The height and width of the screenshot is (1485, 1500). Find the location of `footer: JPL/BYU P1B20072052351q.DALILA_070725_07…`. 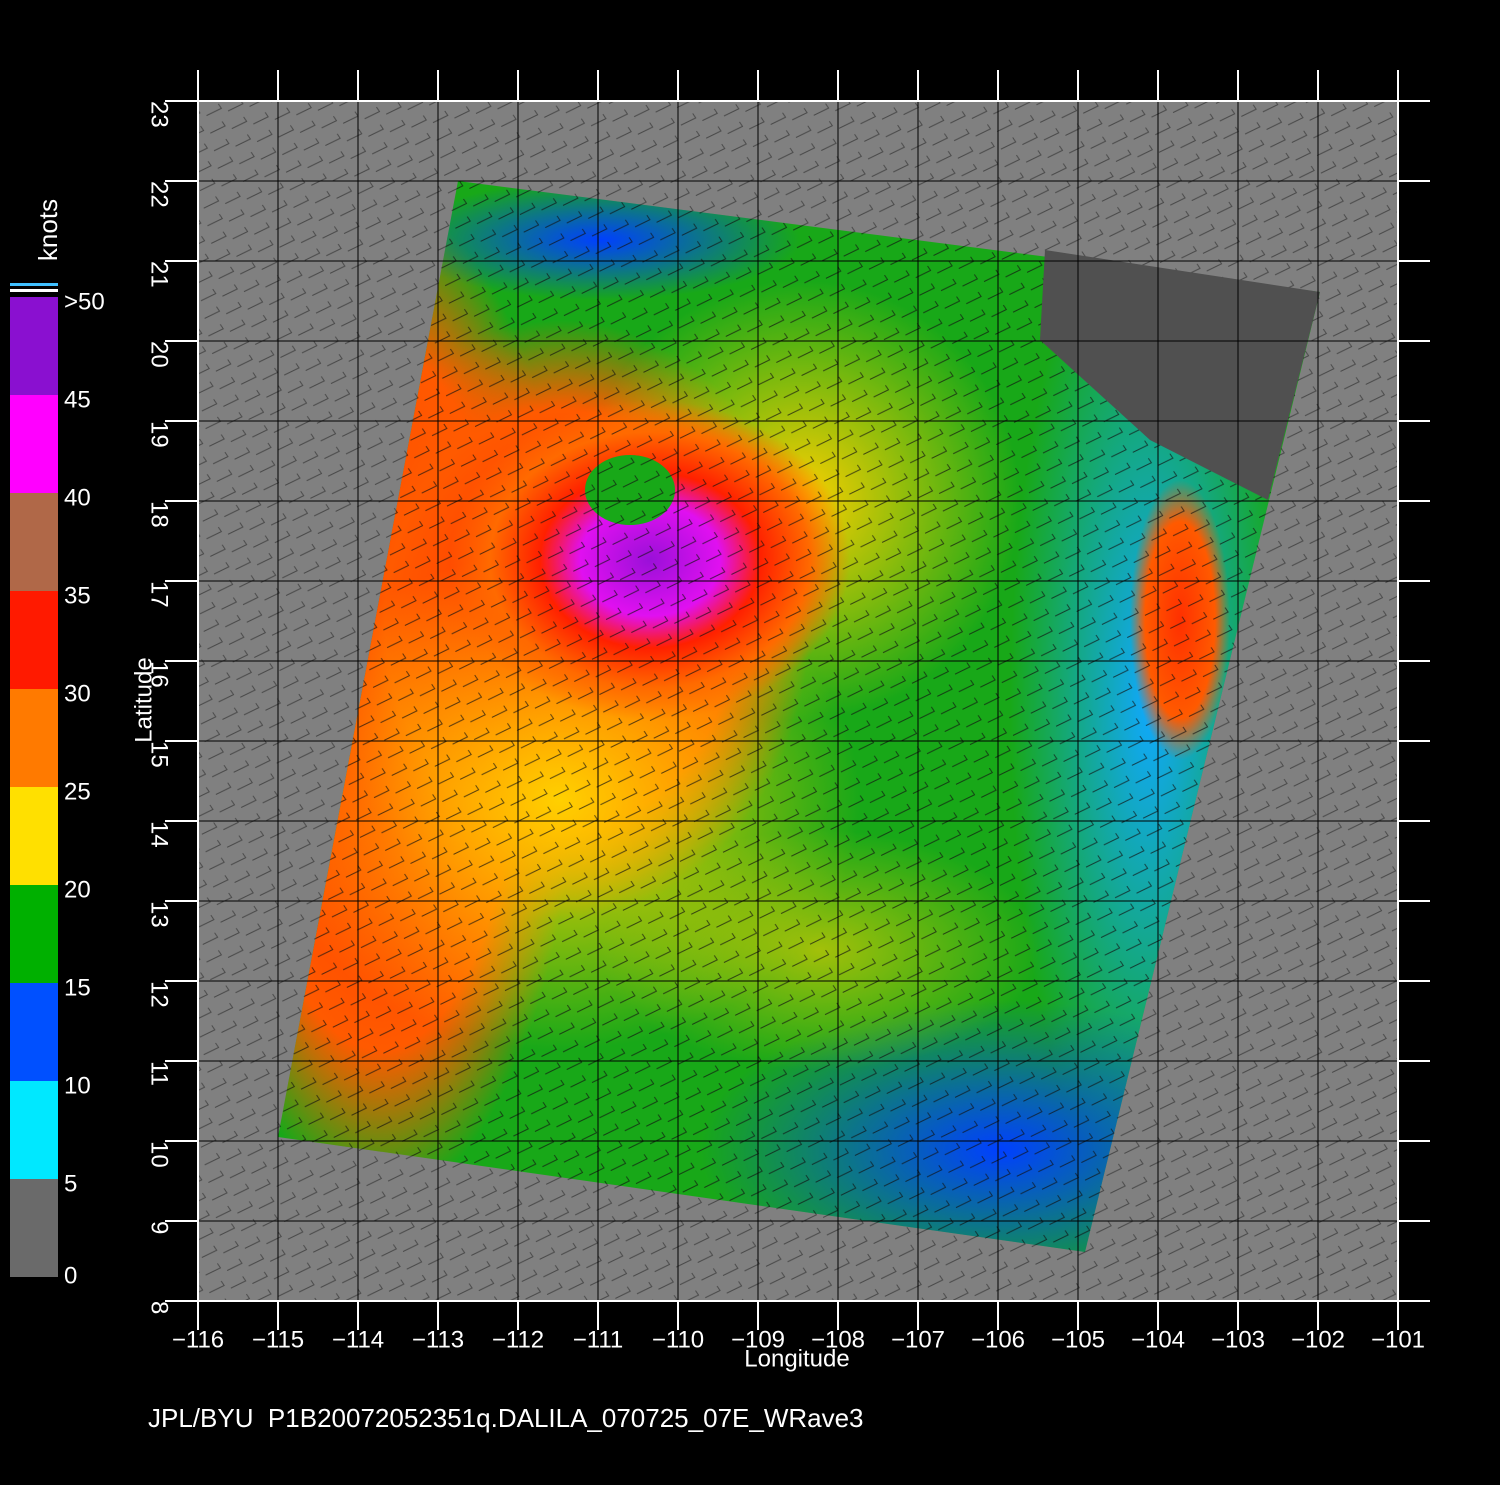

footer: JPL/BYU P1B20072052351q.DALILA_070725_07… is located at coordinates (506, 1418).